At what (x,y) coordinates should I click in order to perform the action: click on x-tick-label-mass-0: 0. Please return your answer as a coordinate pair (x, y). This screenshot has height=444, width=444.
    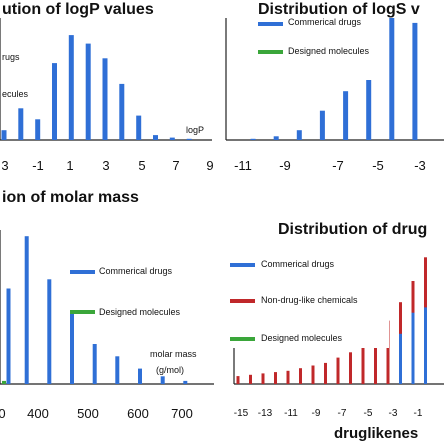
    Looking at the image, I should click on (3, 413).